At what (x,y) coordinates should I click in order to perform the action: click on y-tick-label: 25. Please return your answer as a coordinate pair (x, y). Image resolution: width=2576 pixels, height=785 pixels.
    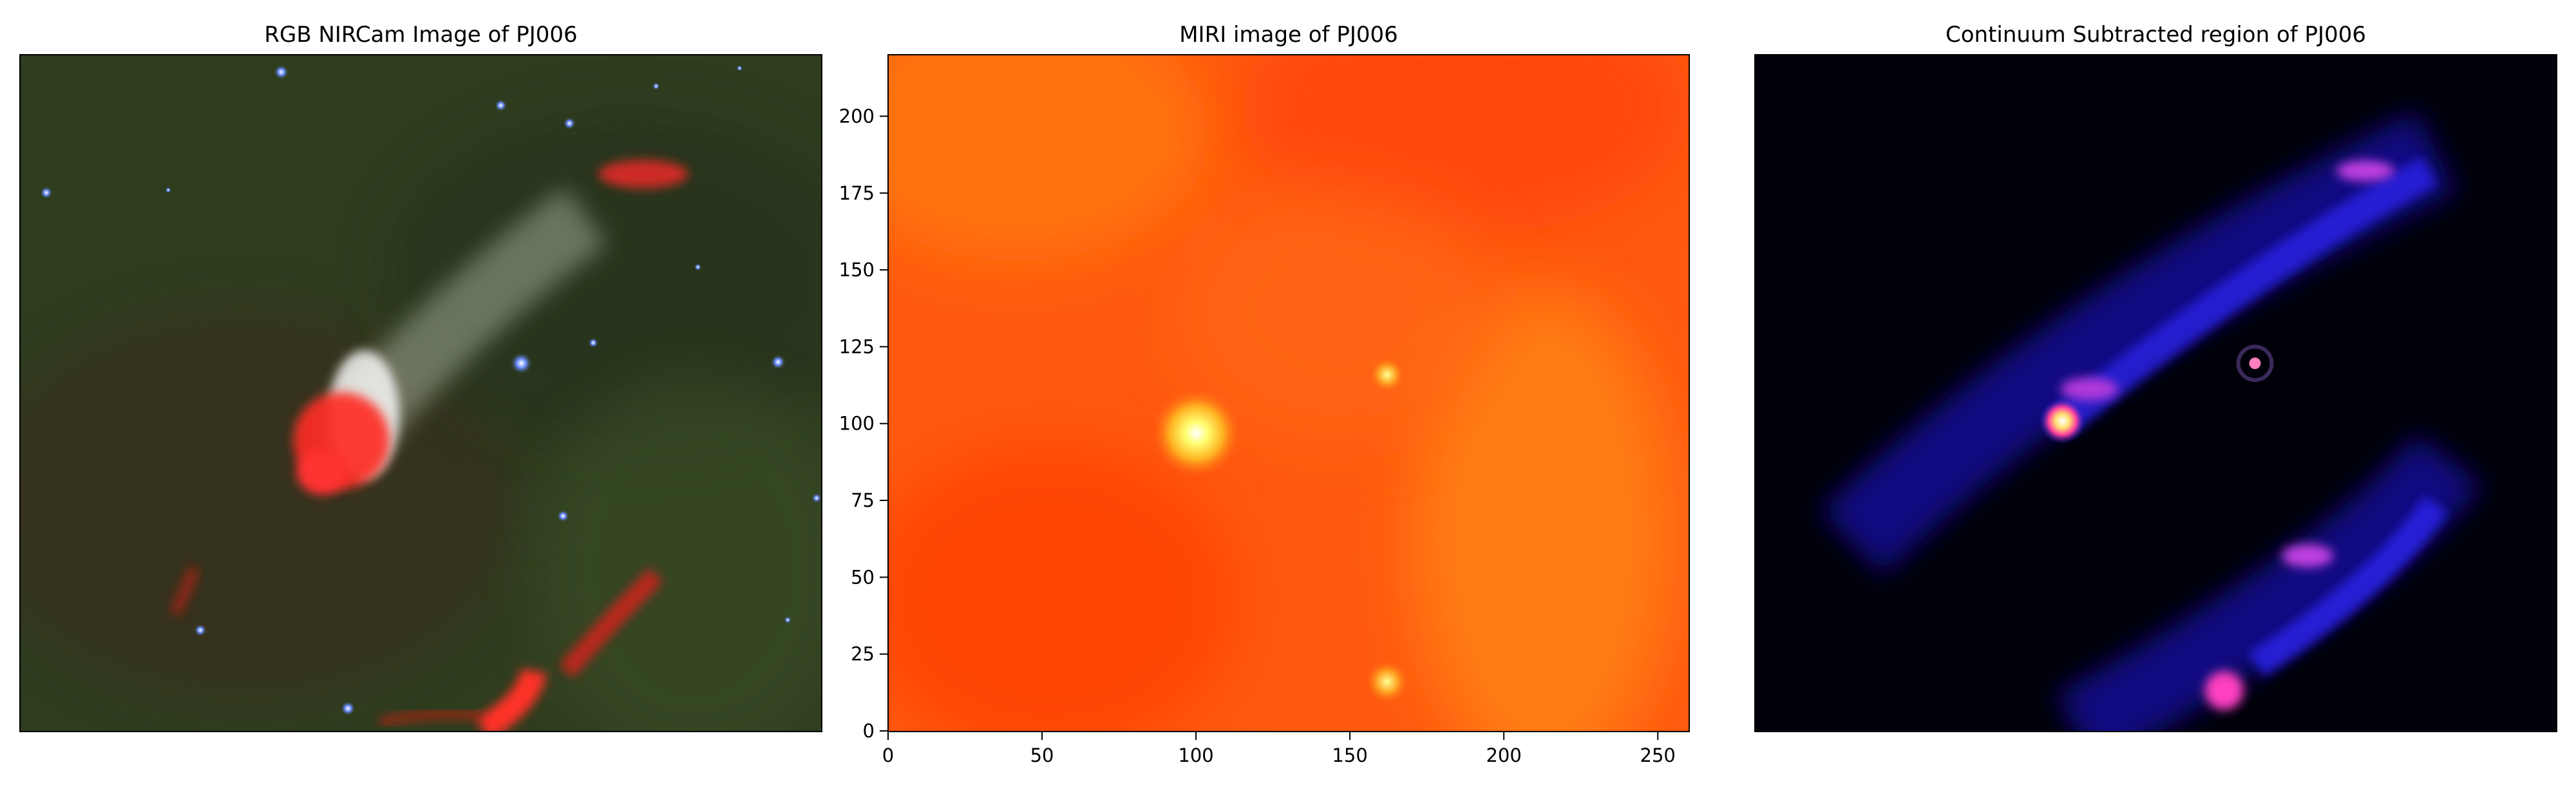
    Looking at the image, I should click on (863, 654).